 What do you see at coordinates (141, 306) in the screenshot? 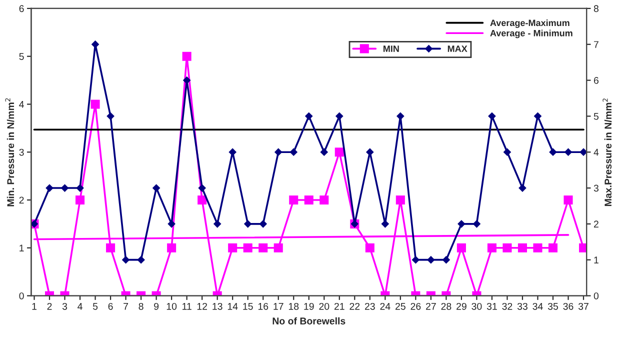
I see `x-tick-label: 8` at bounding box center [141, 306].